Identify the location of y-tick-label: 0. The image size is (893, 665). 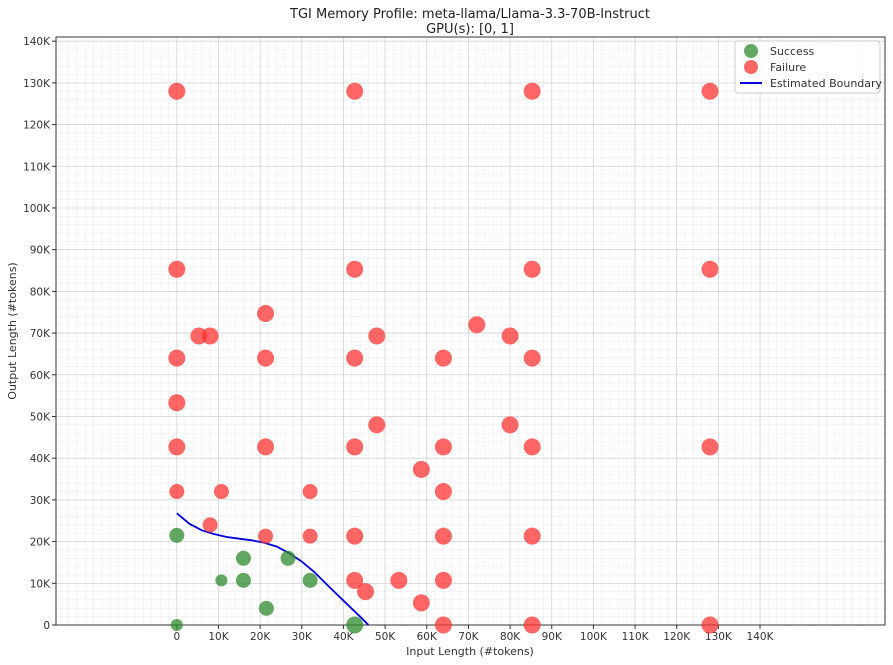
(46, 626).